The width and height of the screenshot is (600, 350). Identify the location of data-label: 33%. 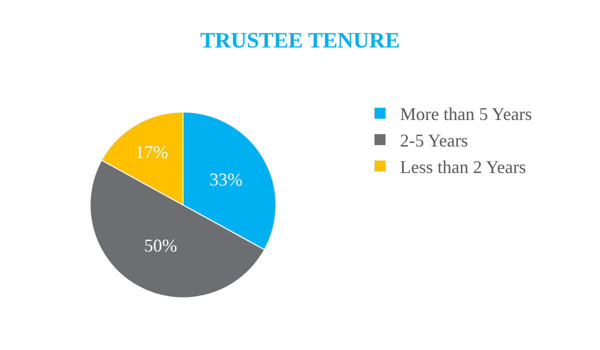
(225, 180).